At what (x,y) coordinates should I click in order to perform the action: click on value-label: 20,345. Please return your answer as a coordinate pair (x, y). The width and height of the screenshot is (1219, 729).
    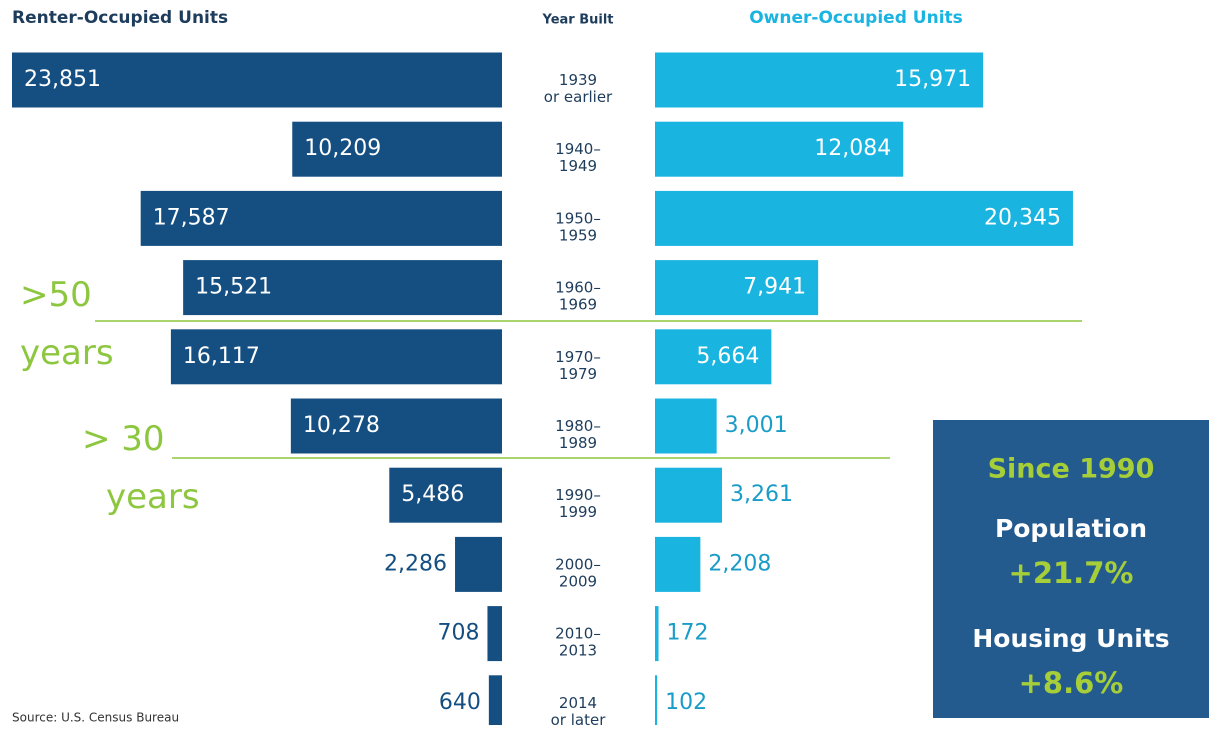
    Looking at the image, I should click on (1022, 217).